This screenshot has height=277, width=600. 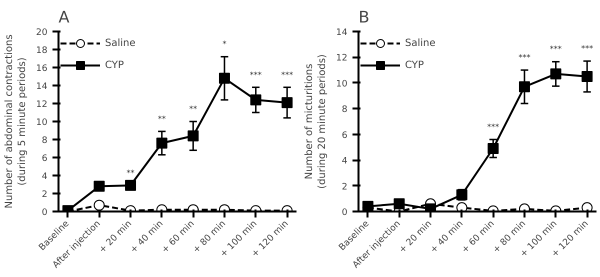 I want to click on y-axis-title: Number of micturitions (during 20 minute periods), so click(x=316, y=121).